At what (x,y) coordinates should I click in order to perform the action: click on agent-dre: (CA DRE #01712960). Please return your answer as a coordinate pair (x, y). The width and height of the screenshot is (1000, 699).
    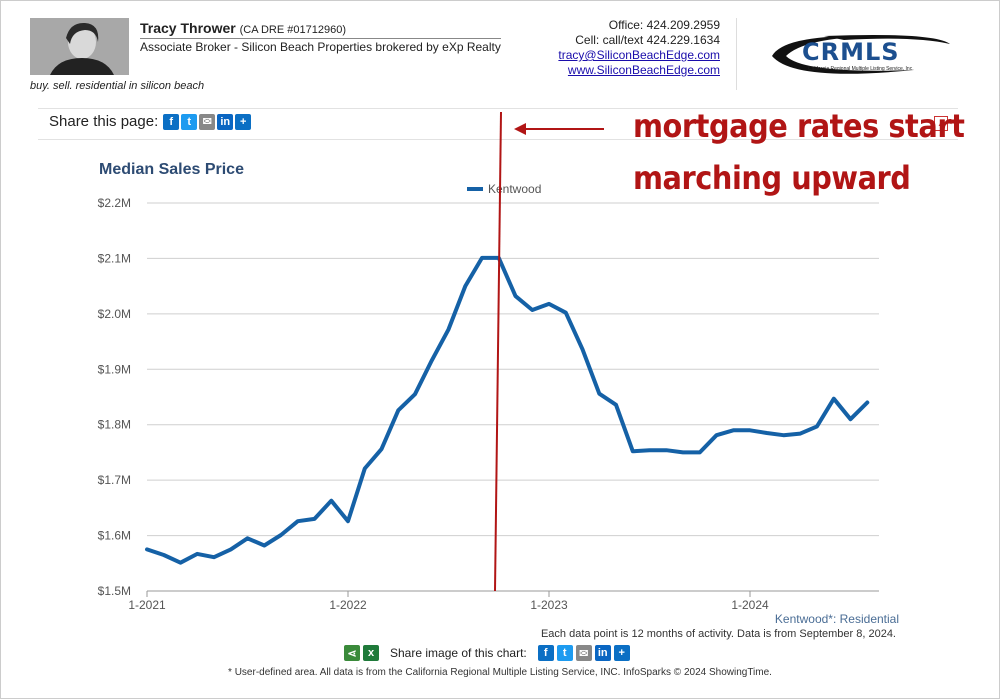
    Looking at the image, I should click on (292, 30).